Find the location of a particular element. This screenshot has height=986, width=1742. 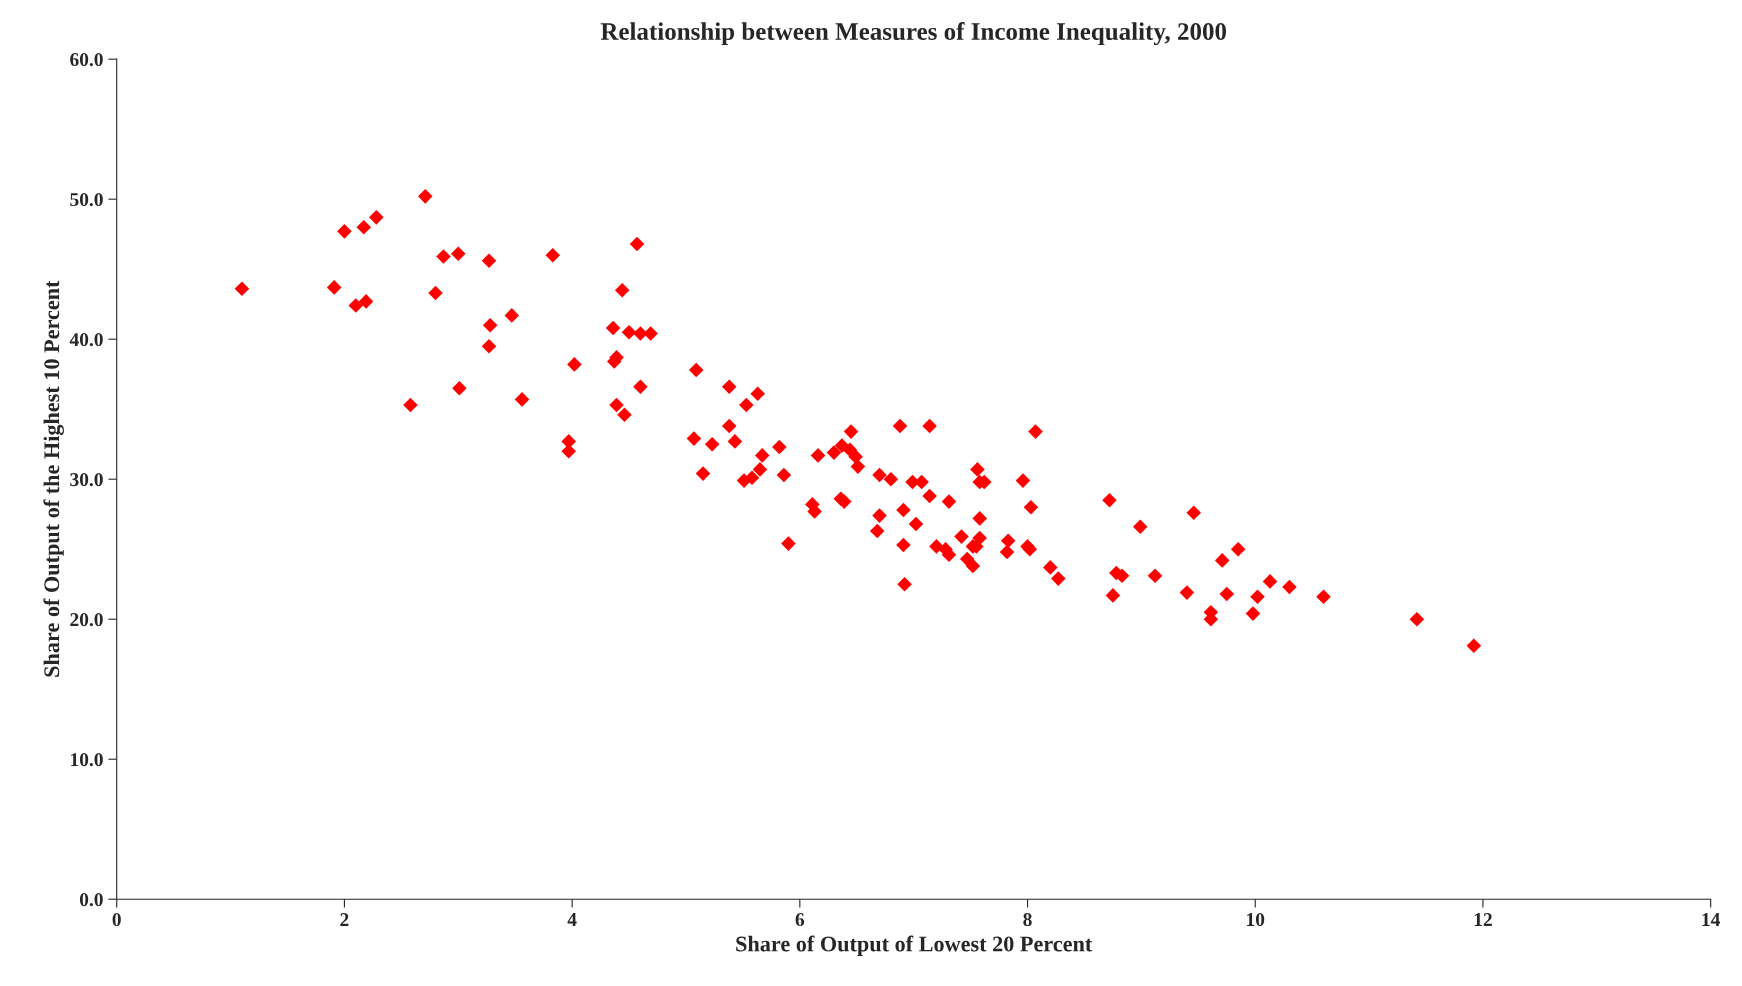

x-tick-label: 4 is located at coordinates (572, 919).